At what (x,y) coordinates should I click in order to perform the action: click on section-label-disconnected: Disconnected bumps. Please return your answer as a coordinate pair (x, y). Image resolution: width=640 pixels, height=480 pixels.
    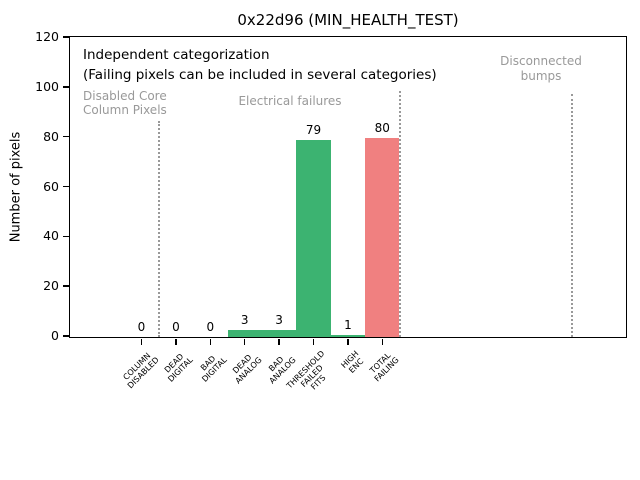
    Looking at the image, I should click on (541, 69).